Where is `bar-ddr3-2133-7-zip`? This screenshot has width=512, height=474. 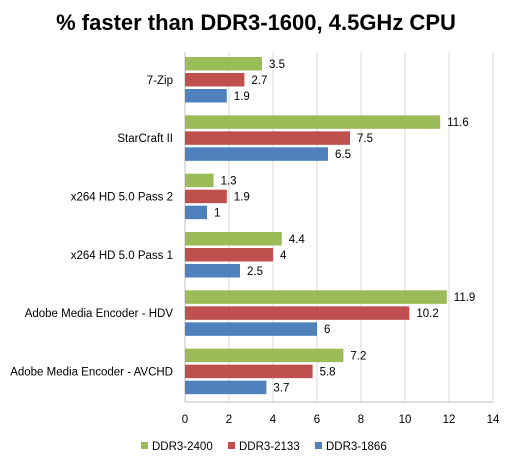
bar-ddr3-2133-7-zip is located at coordinates (215, 80).